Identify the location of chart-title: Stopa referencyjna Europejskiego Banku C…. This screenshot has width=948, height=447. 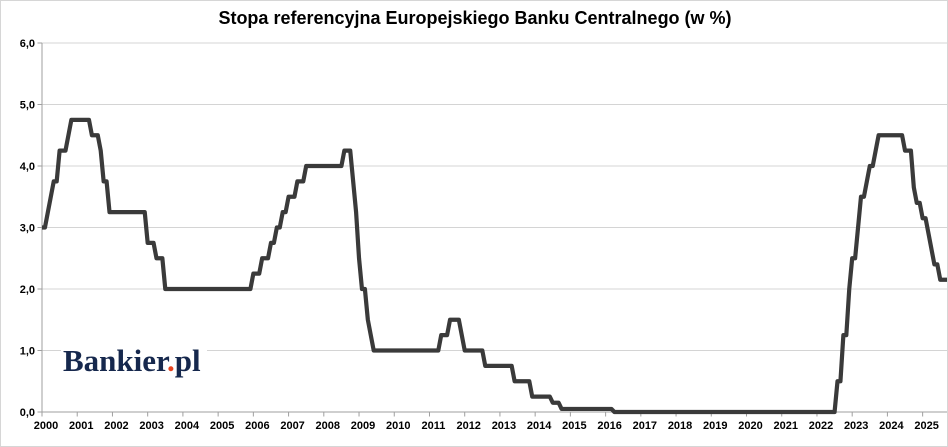
(475, 18).